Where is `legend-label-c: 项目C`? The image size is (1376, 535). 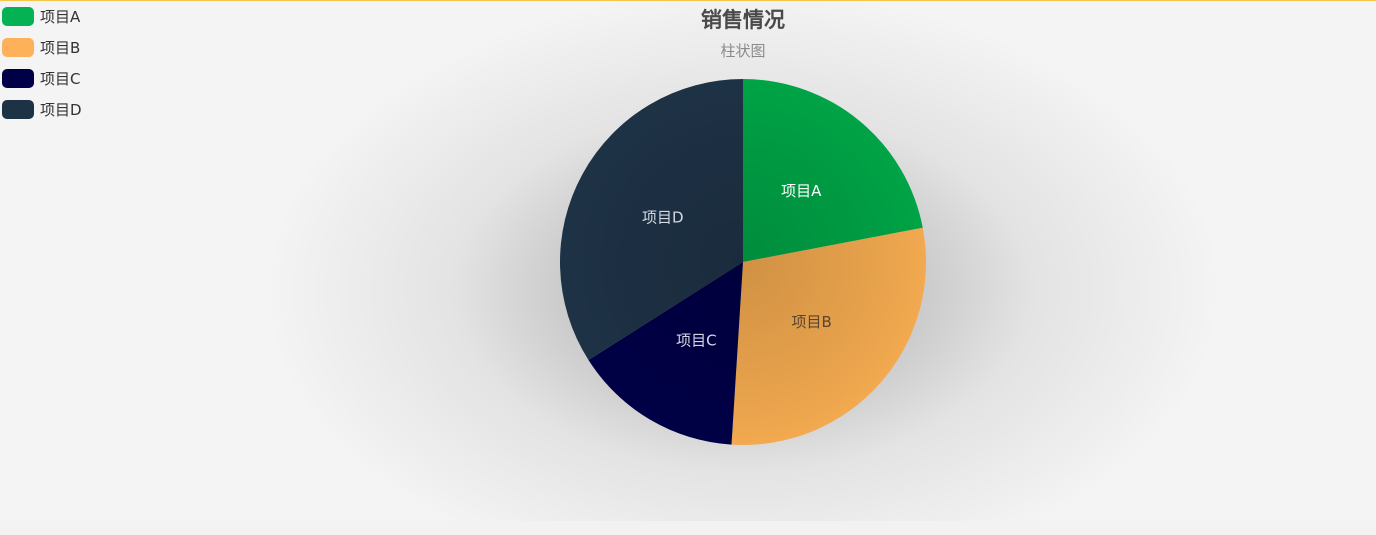
legend-label-c: 项目C is located at coordinates (60, 78).